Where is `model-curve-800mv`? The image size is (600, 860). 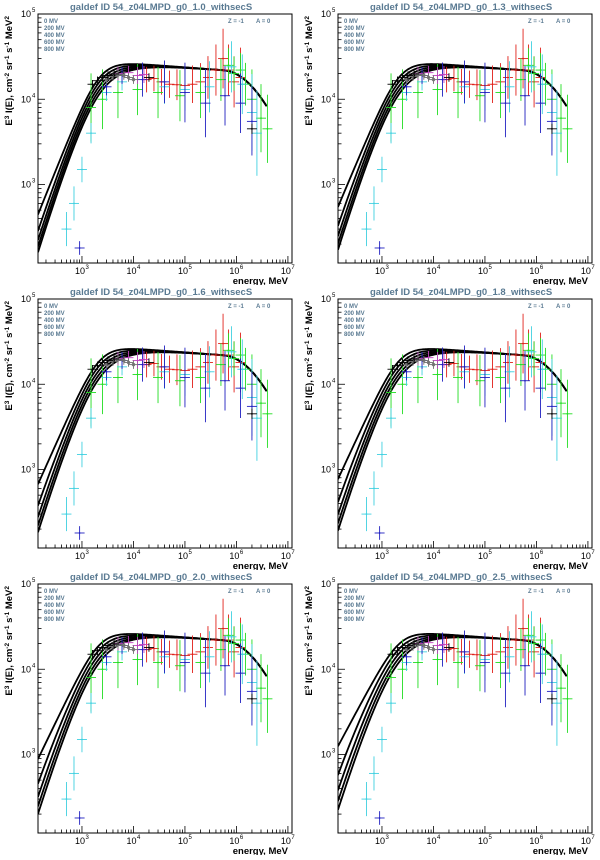 model-curve-800mv is located at coordinates (153, 725).